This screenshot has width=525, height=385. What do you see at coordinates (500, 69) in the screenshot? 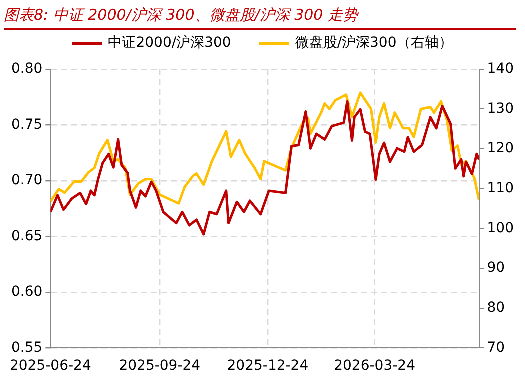
I see `y2-tick-label: 140` at bounding box center [500, 69].